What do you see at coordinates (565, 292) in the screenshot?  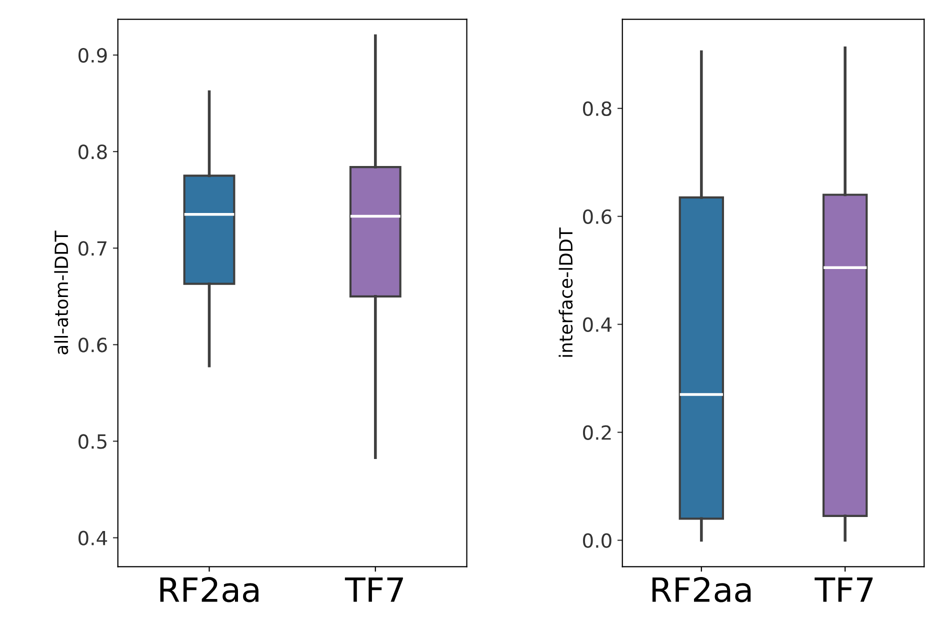 I see `y-axis-title: interface-lDDT` at bounding box center [565, 292].